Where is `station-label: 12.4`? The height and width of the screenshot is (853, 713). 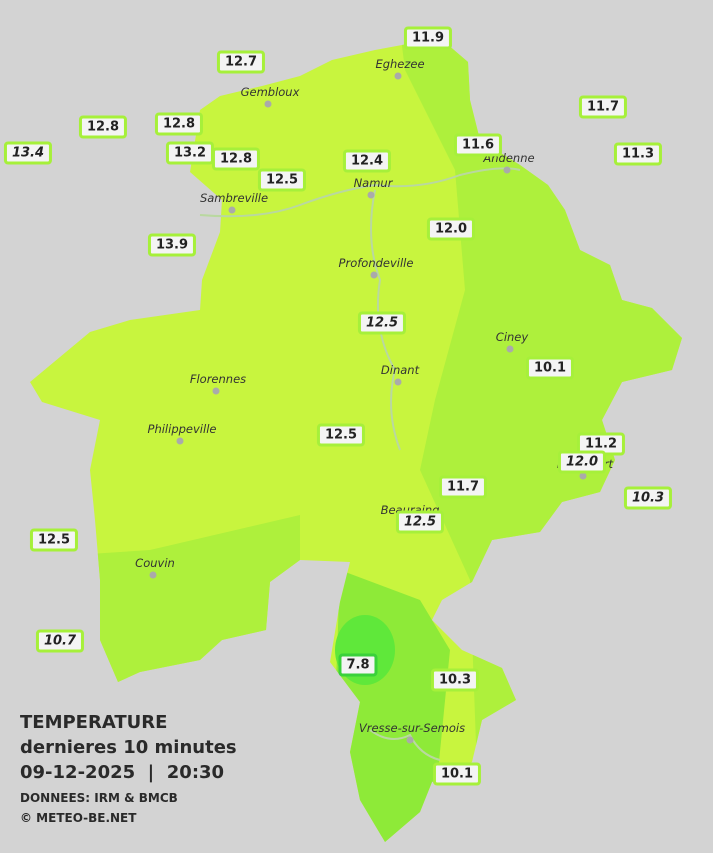 station-label: 12.4 is located at coordinates (367, 161).